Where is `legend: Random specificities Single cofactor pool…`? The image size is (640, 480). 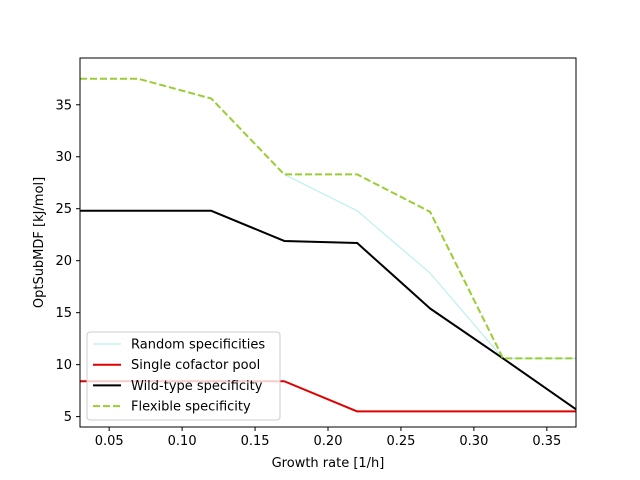 legend: Random specificities Single cofactor pool… is located at coordinates (183, 376).